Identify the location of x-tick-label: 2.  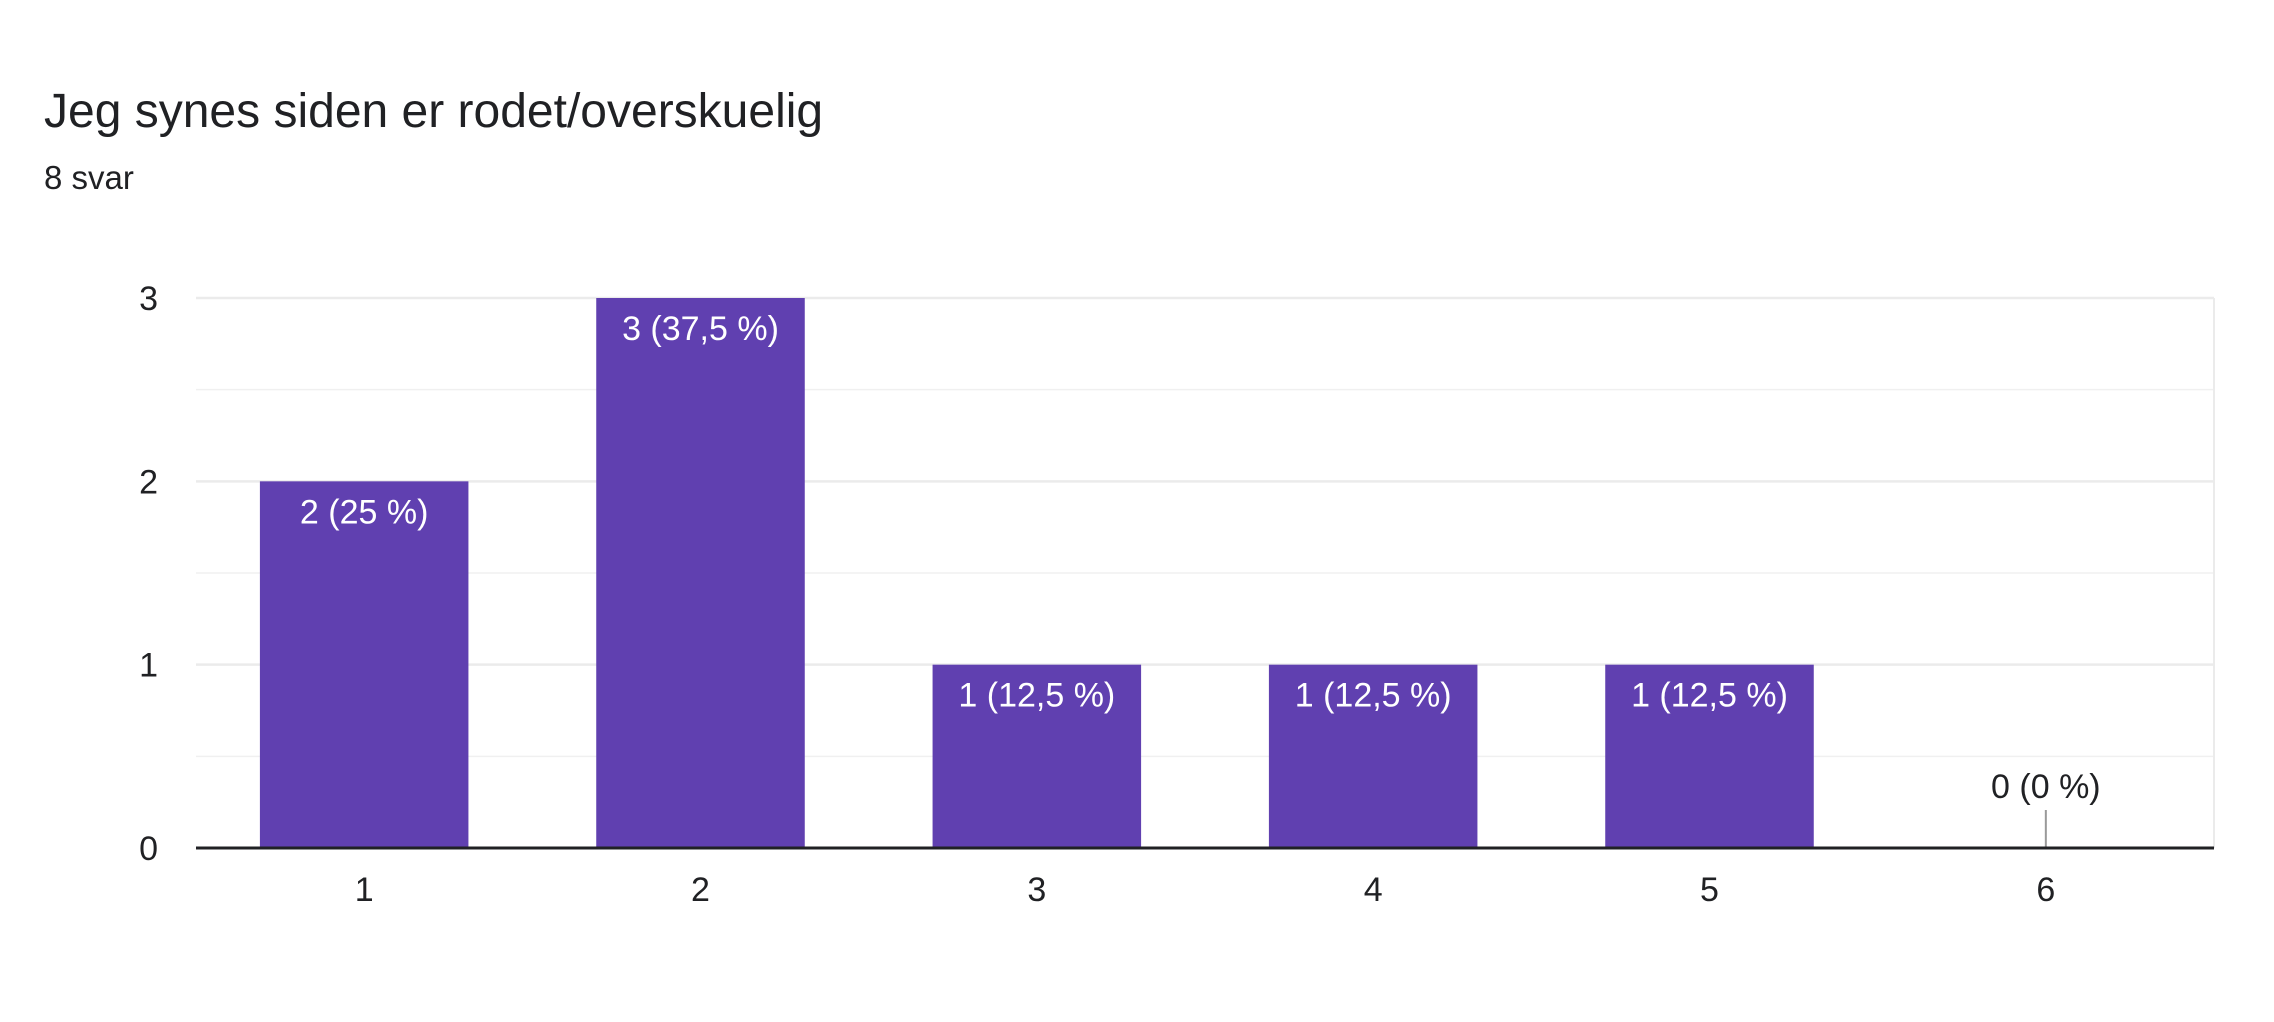
(700, 890).